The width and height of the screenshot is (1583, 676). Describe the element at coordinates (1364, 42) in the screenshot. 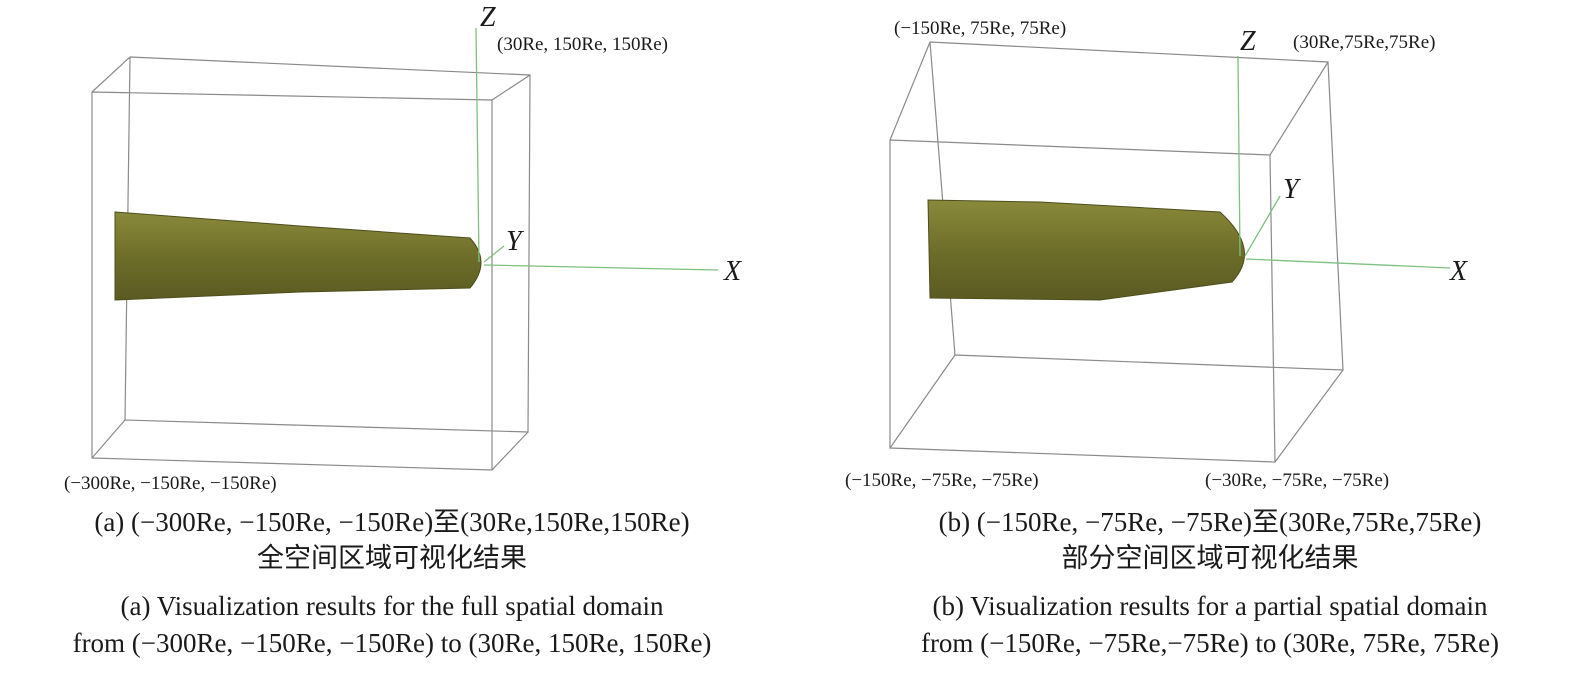

I see `corner-label: (30Re,75Re,75Re)` at that location.